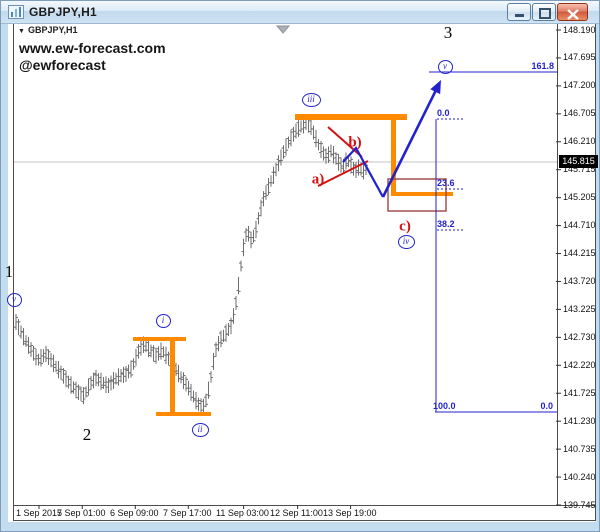  Describe the element at coordinates (579, 113) in the screenshot. I see `price-axis-label: 146.705` at that location.